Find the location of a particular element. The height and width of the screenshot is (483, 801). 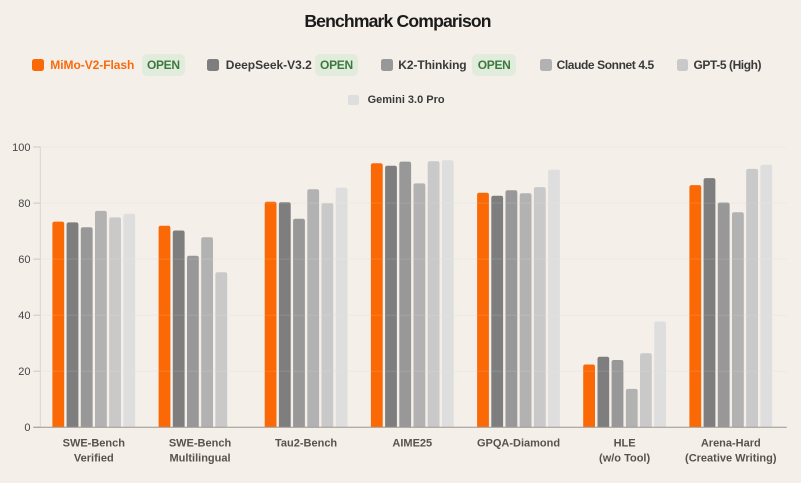

svg-text: Tau2-Bench is located at coordinates (306, 444).